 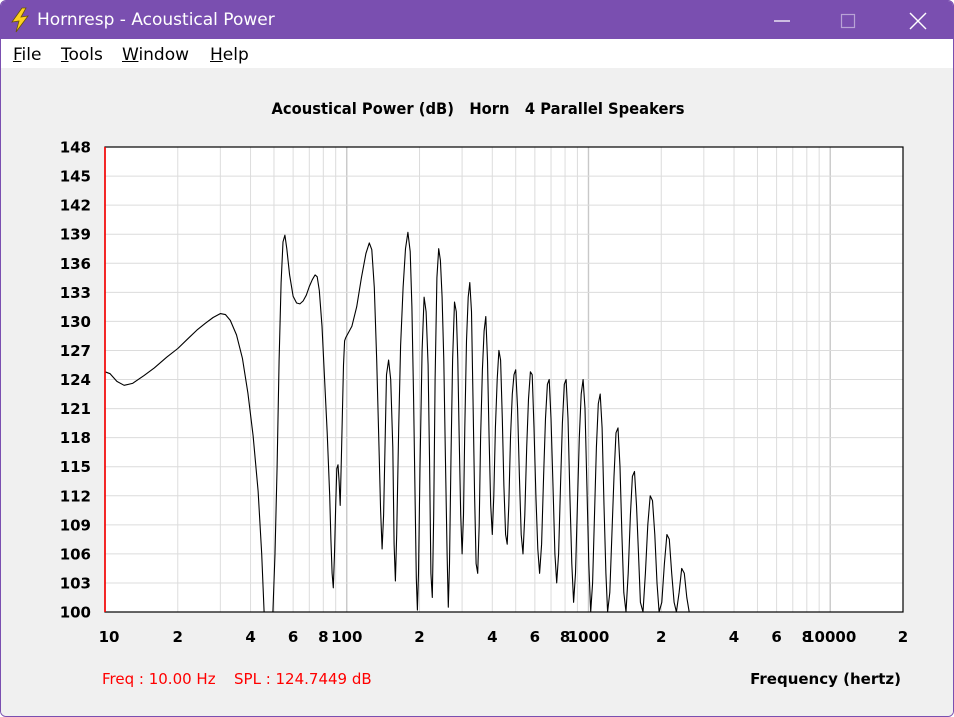 I want to click on window-title: Hornresp - Acoustical Power, so click(x=156, y=20).